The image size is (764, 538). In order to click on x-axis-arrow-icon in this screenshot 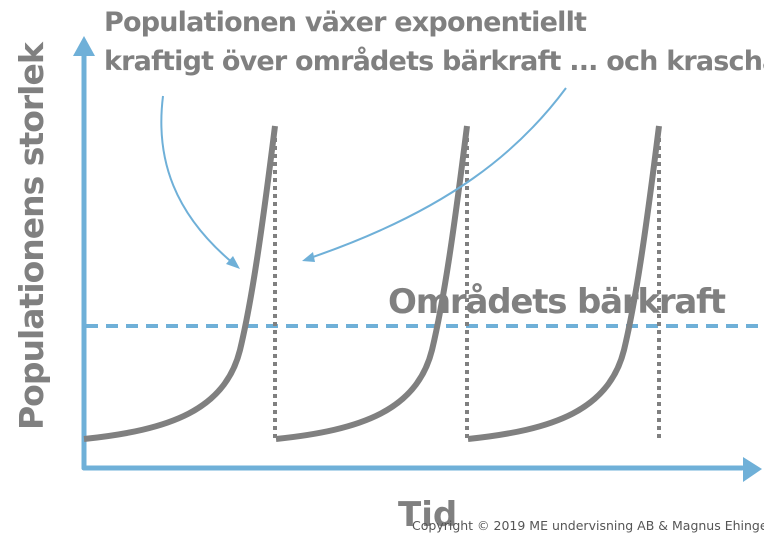, I will do `click(752, 469)`.